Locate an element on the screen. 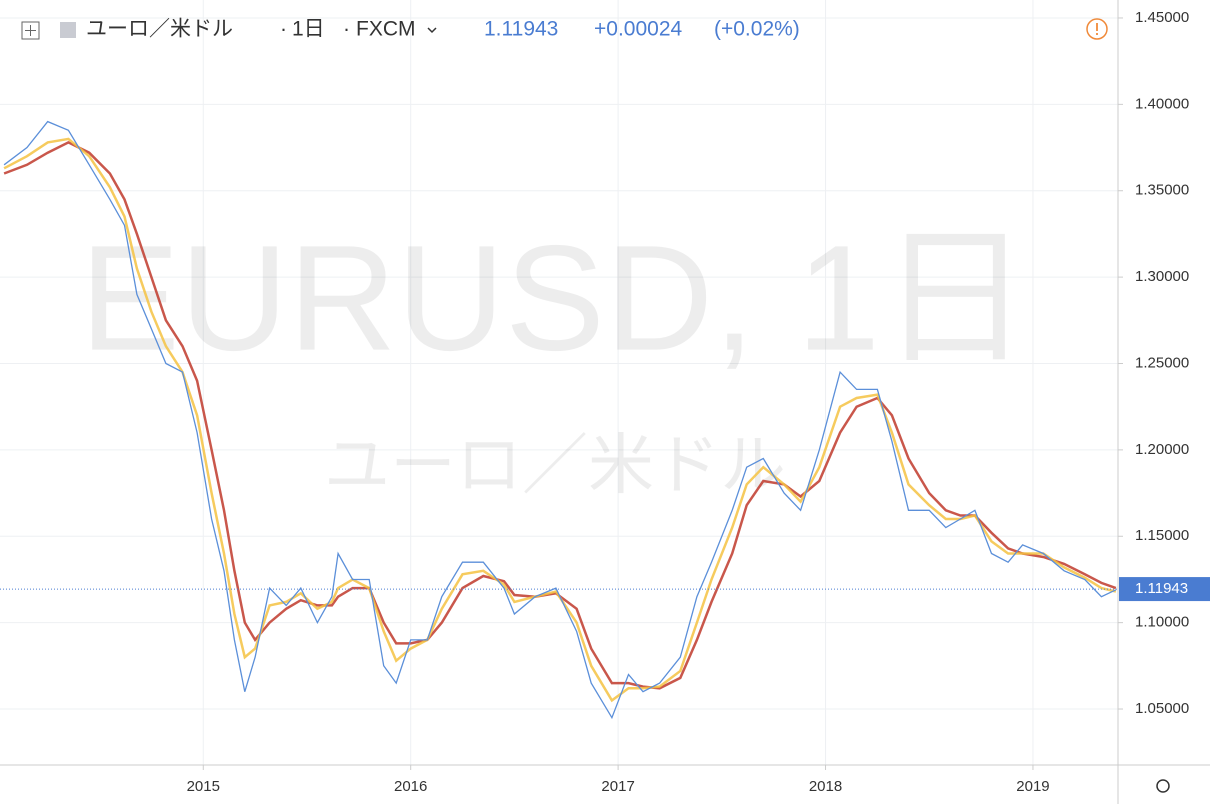  watermark-subtitle: ユーロ／米ドル is located at coordinates (555, 464).